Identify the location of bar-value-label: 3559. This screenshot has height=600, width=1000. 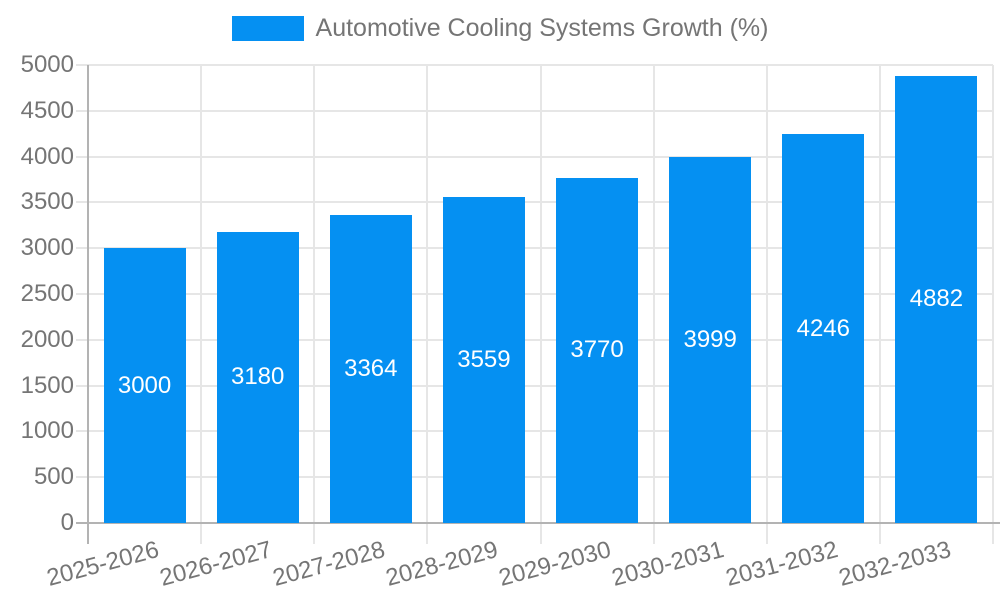
(484, 359).